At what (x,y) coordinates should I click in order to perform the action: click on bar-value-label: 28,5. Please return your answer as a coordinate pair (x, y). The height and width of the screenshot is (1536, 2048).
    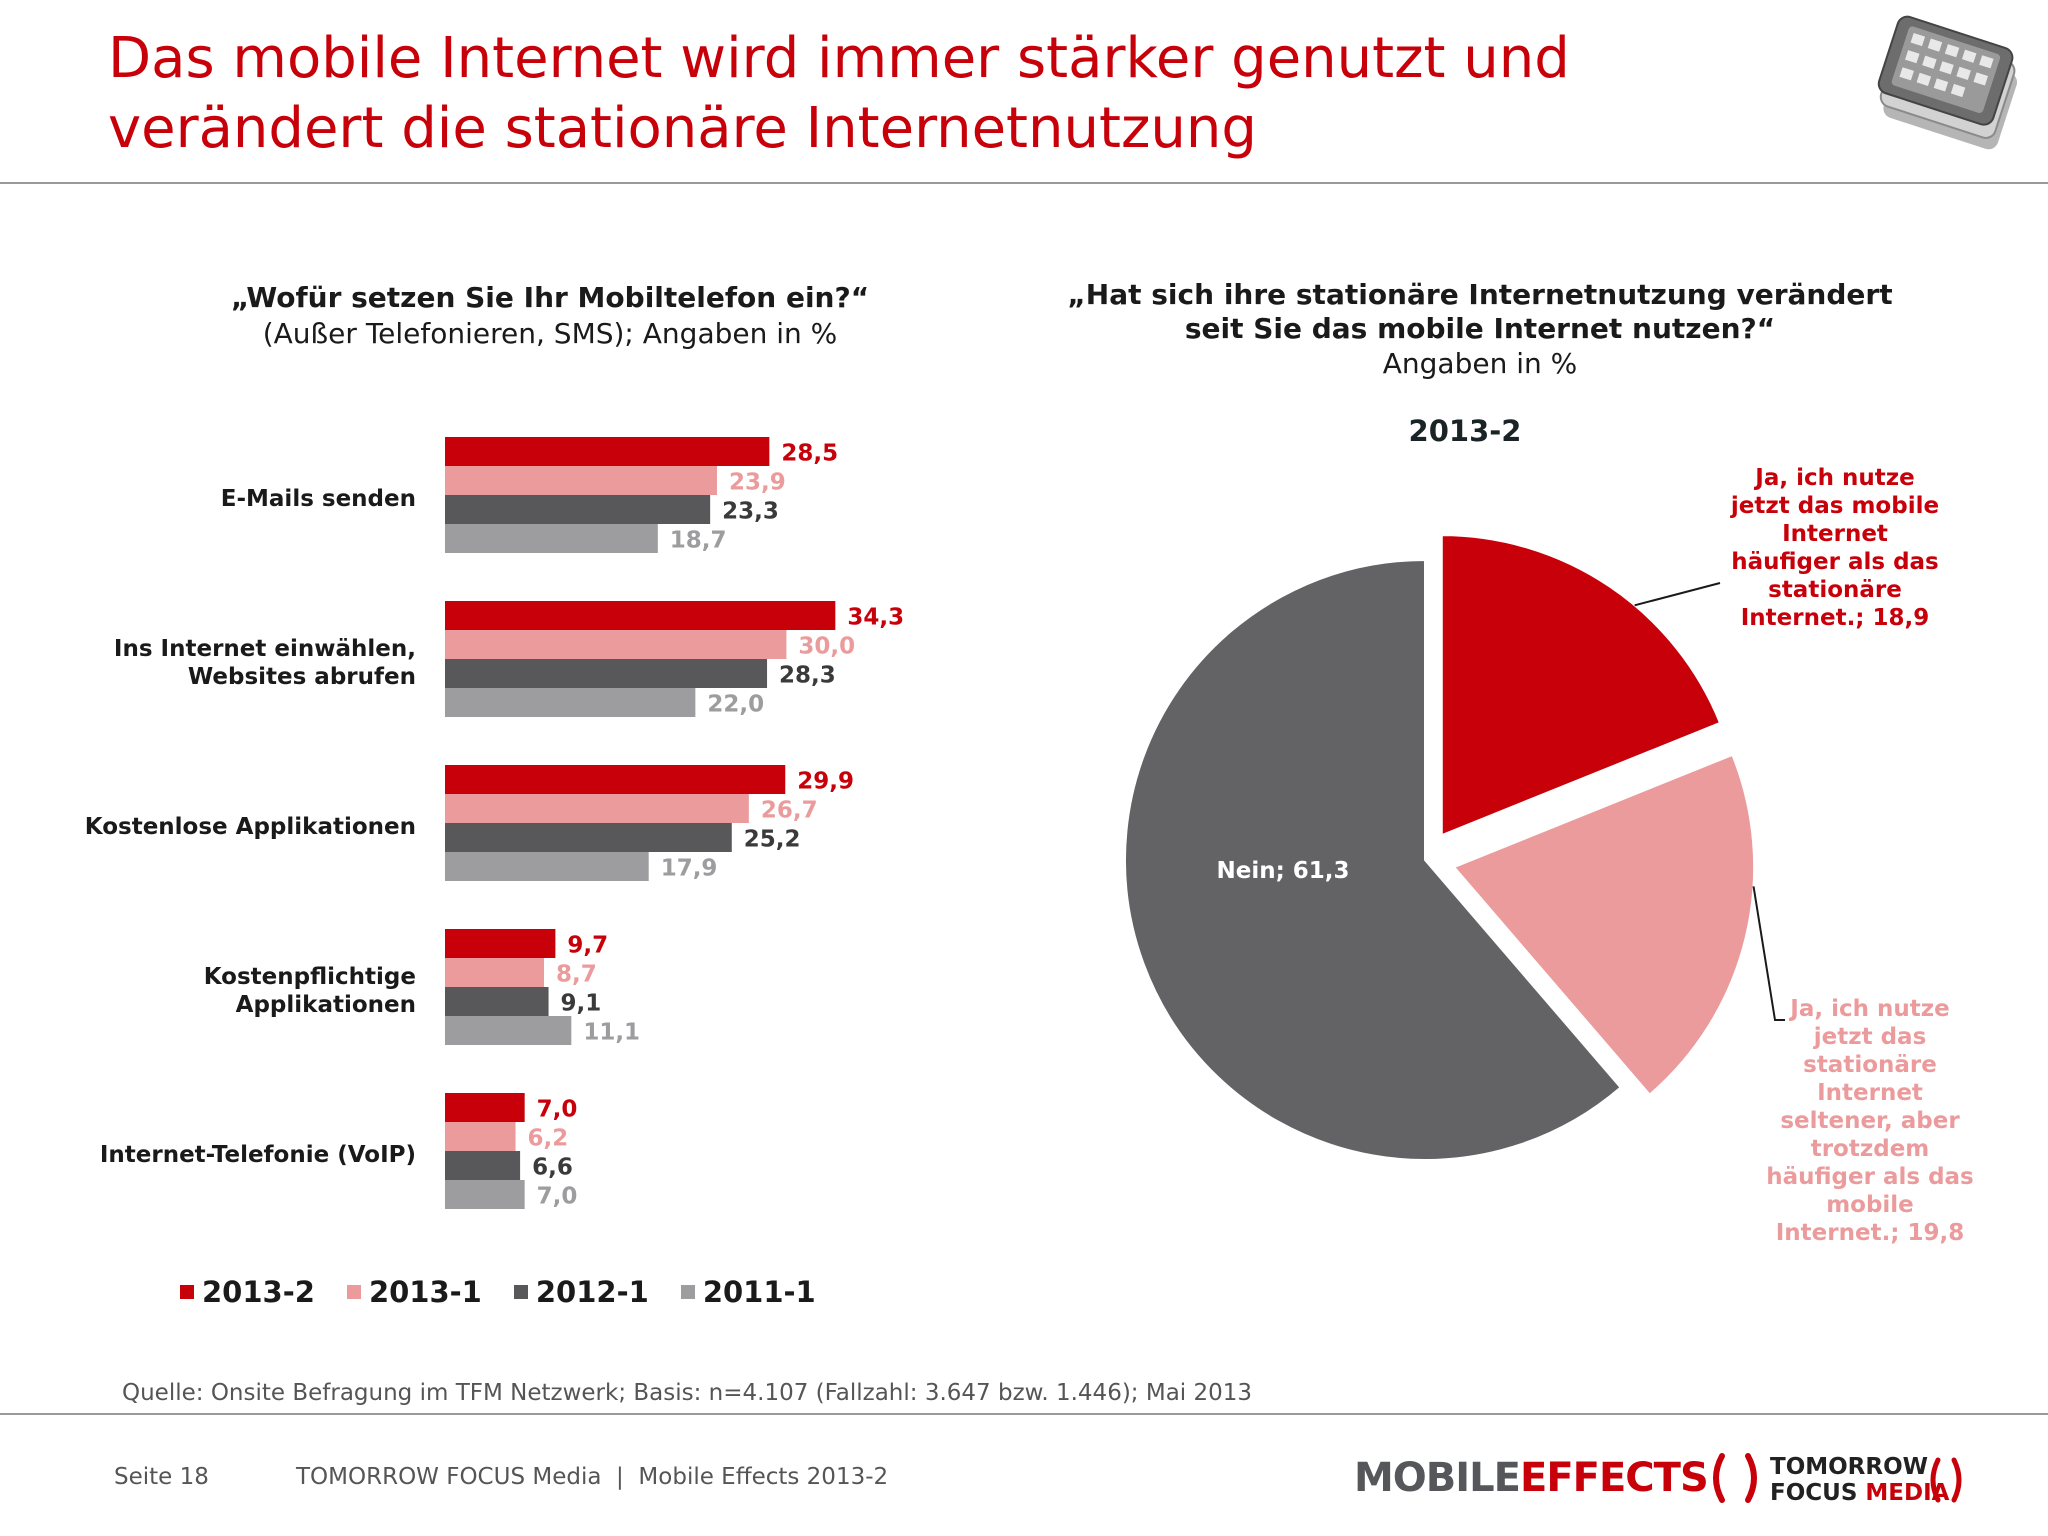
    Looking at the image, I should click on (809, 454).